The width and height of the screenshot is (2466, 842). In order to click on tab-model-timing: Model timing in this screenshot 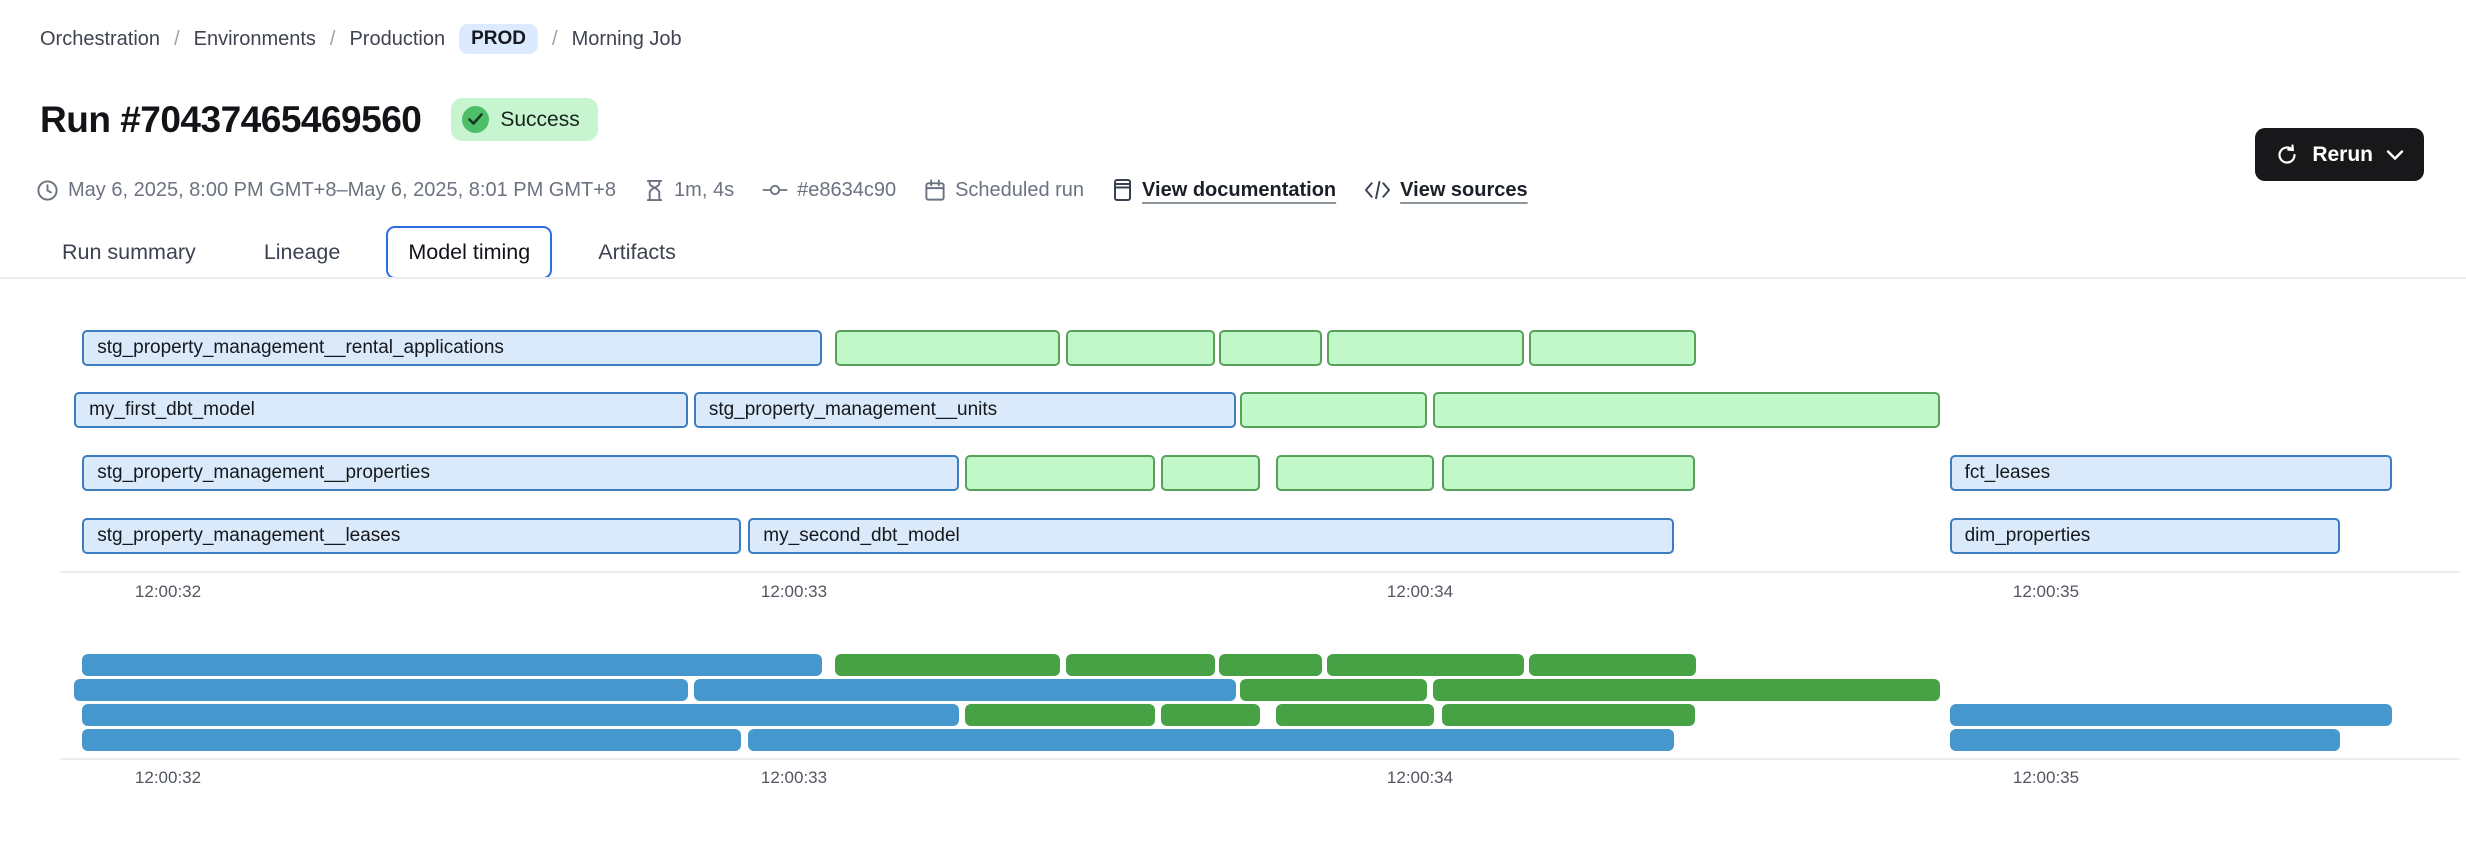, I will do `click(469, 252)`.